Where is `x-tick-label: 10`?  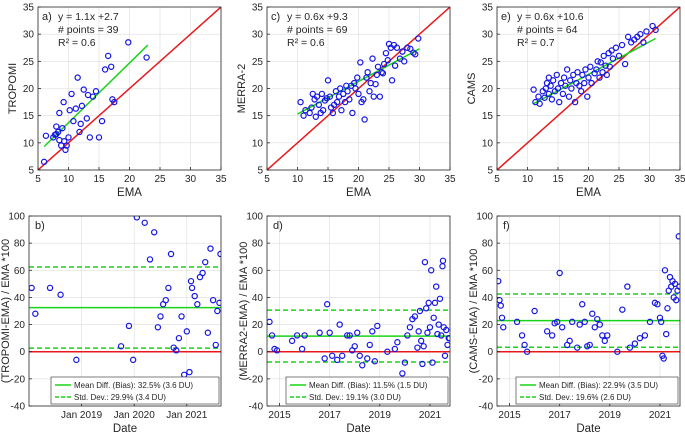 x-tick-label: 10 is located at coordinates (69, 179).